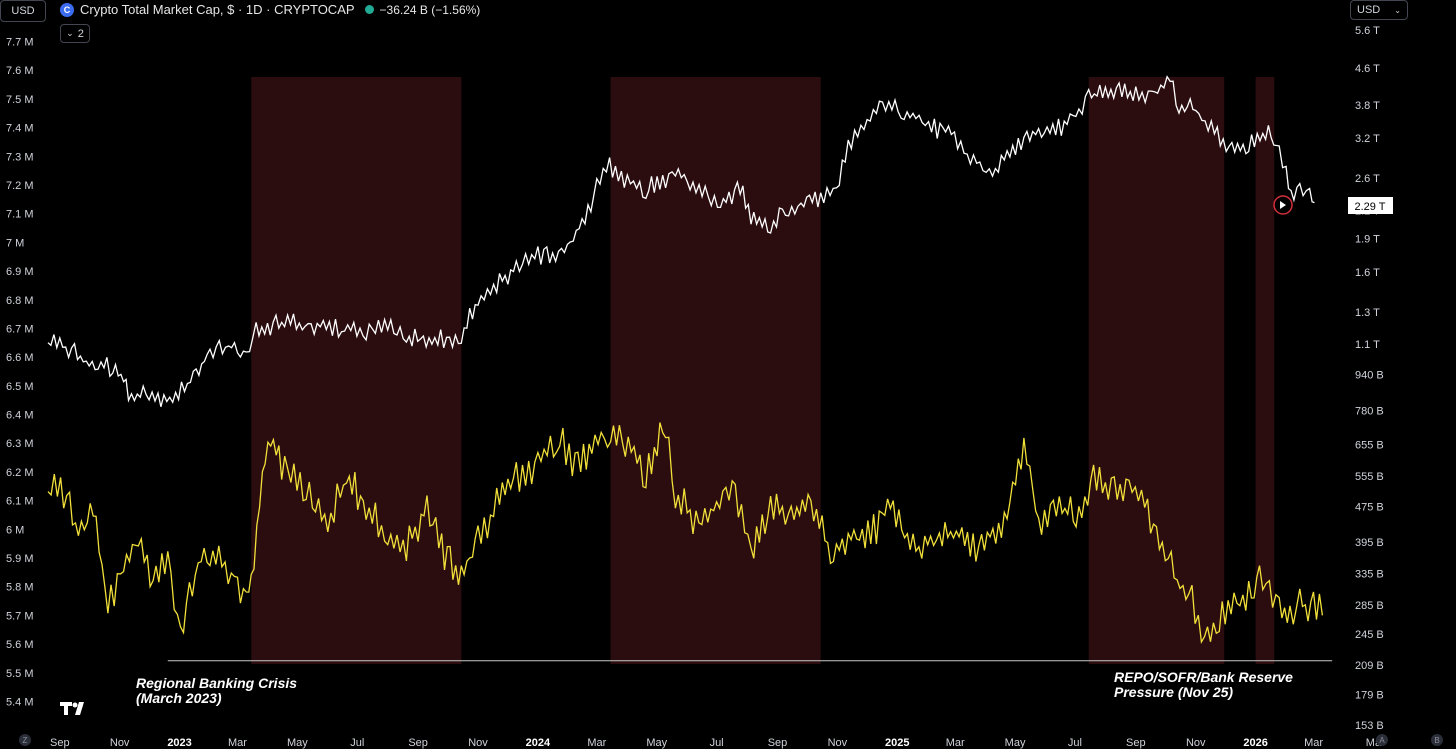 Image resolution: width=1456 pixels, height=749 pixels. I want to click on x-axis-tick-label: 2026, so click(1255, 743).